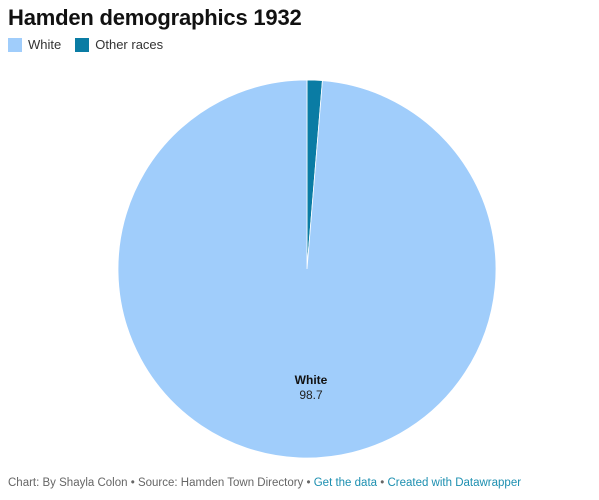  I want to click on legend-label-white: White, so click(45, 44).